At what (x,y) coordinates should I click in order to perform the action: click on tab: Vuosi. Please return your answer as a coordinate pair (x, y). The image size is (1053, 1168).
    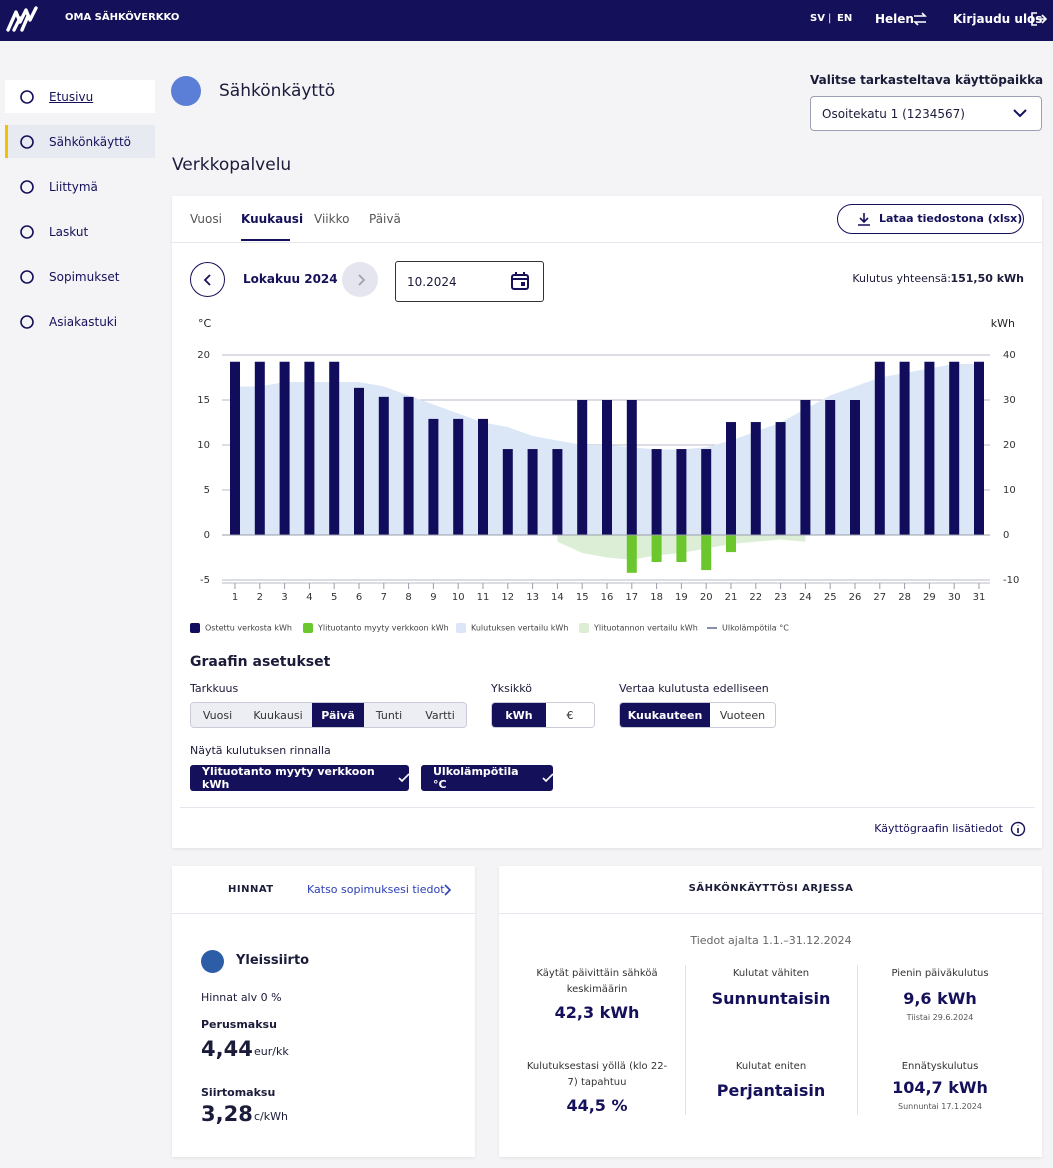
    Looking at the image, I should click on (206, 219).